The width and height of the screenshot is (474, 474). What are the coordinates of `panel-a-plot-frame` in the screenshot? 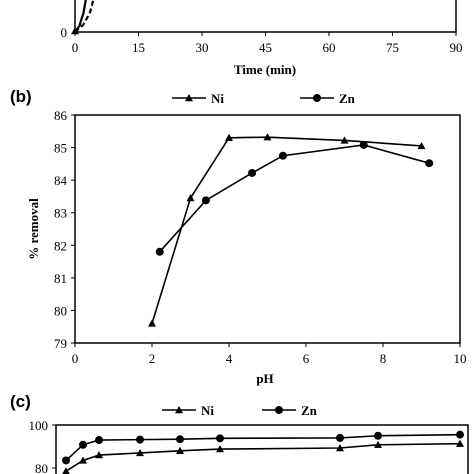 It's located at (265, 16).